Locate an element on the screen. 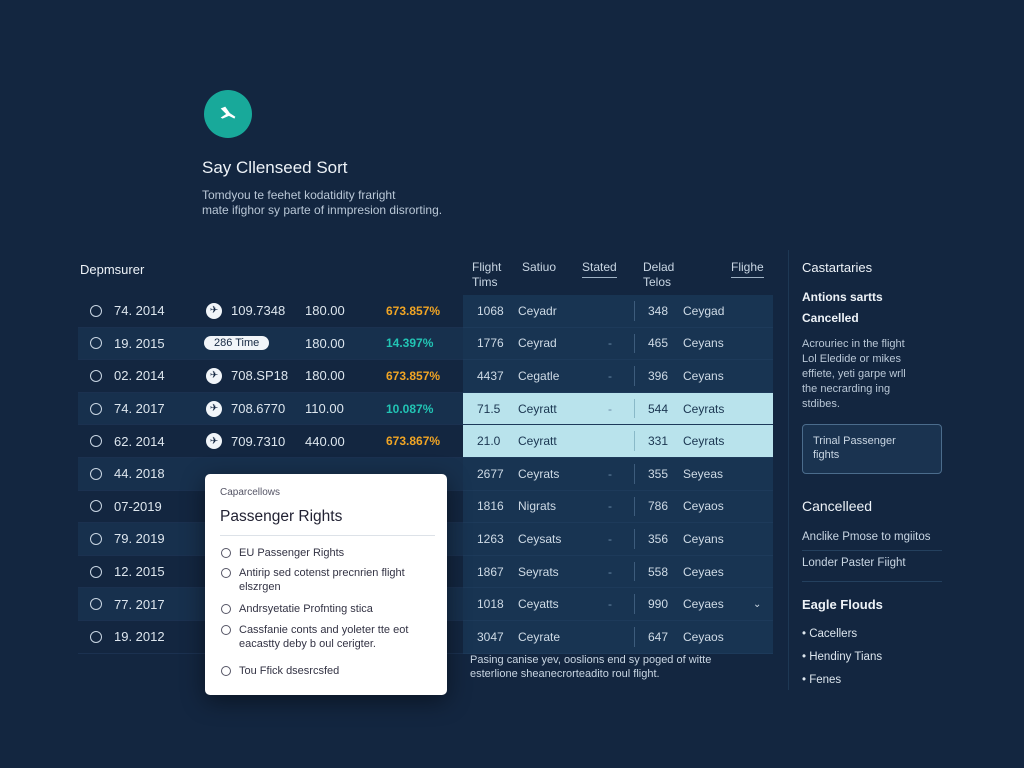  cell-c1: 3047 is located at coordinates (490, 636).